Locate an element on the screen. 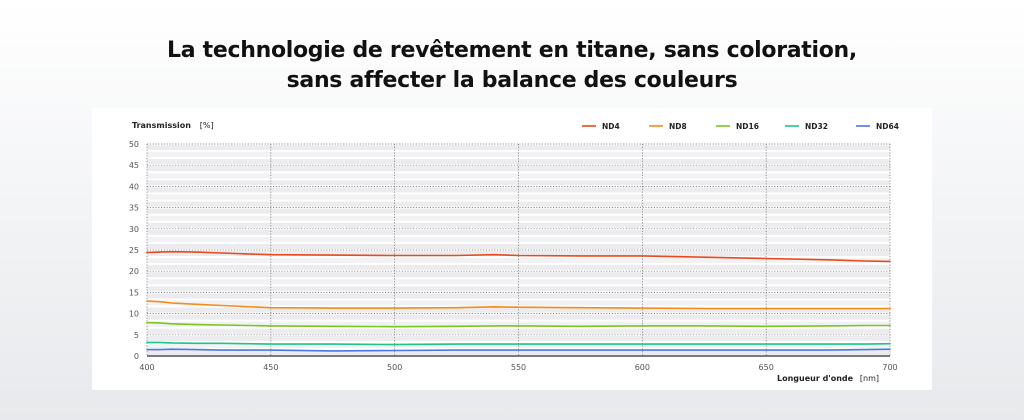 This screenshot has width=1024, height=420. y-tick-label: 20 is located at coordinates (134, 271).